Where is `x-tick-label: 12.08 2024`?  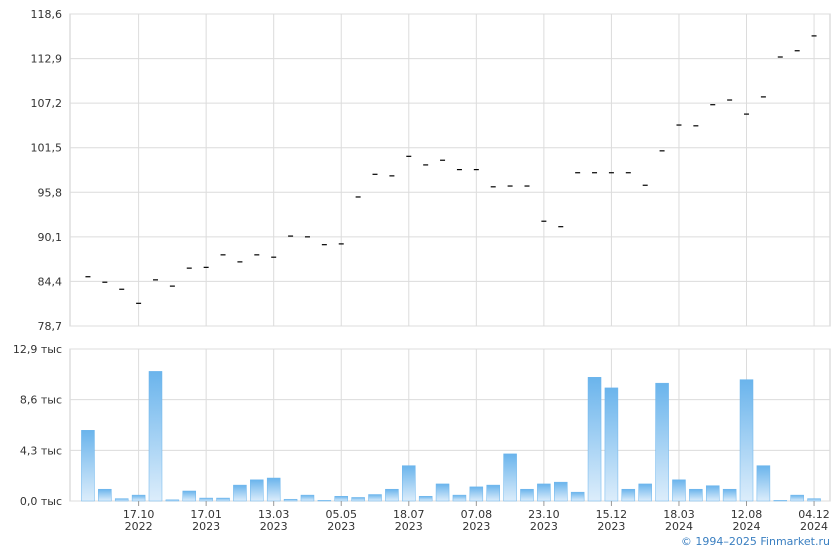
x-tick-label: 12.08 2024 is located at coordinates (747, 520).